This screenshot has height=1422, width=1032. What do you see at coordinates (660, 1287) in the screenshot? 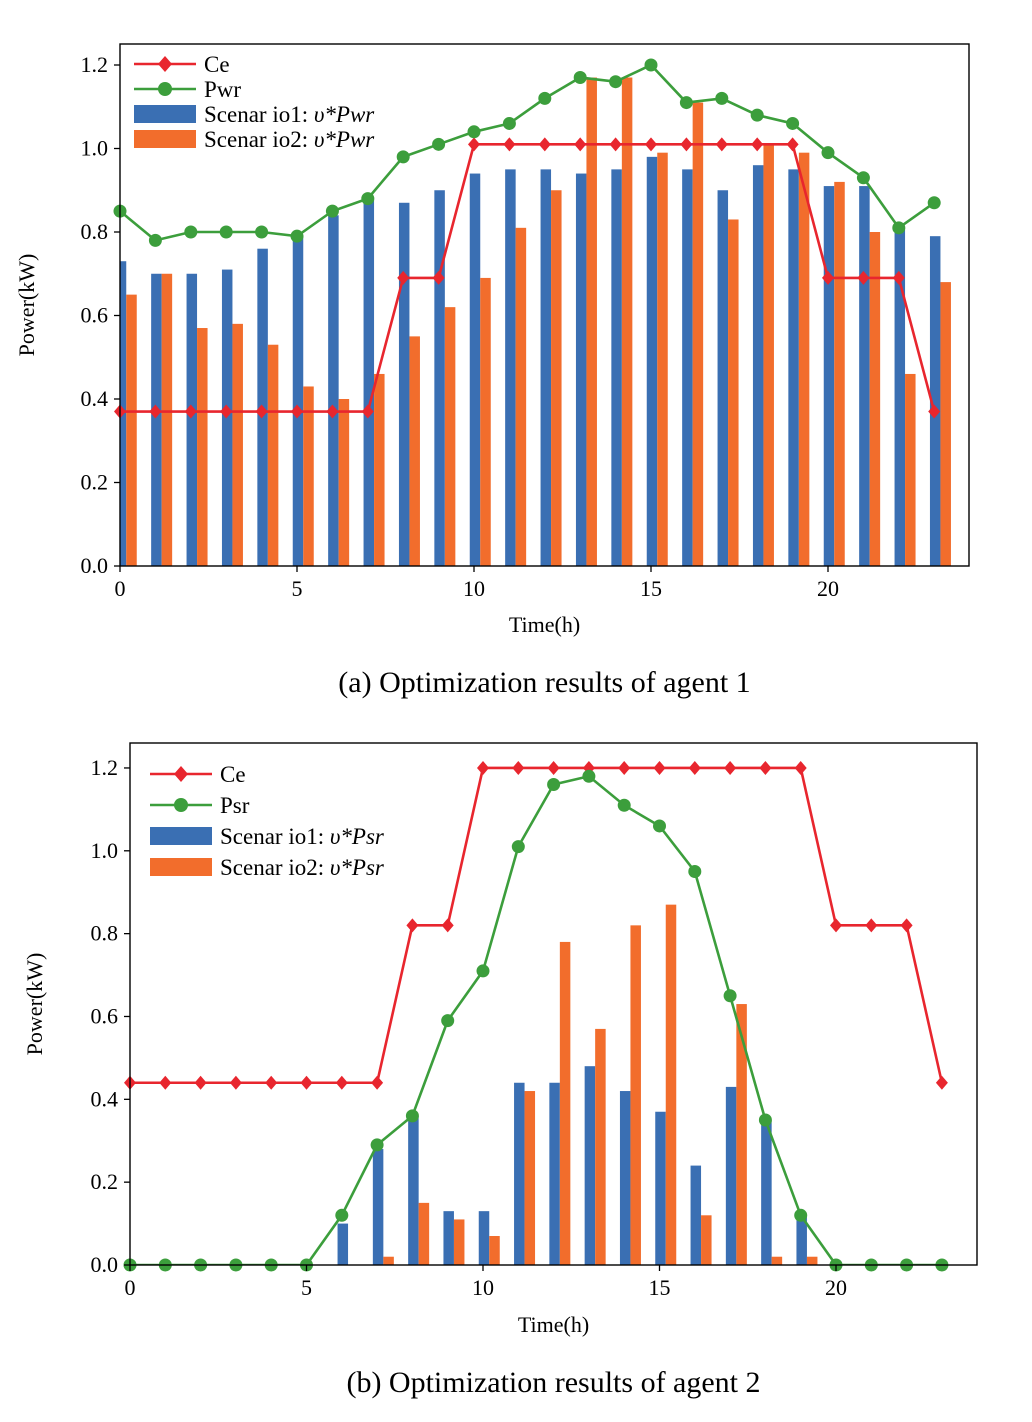
I see `x-tick-label: 15` at bounding box center [660, 1287].